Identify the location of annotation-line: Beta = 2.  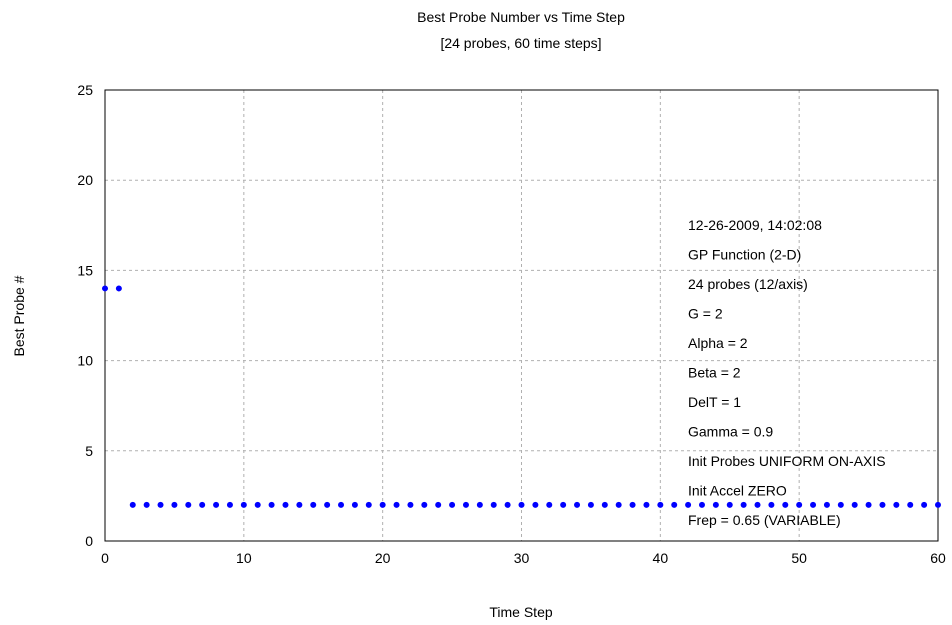
(714, 373).